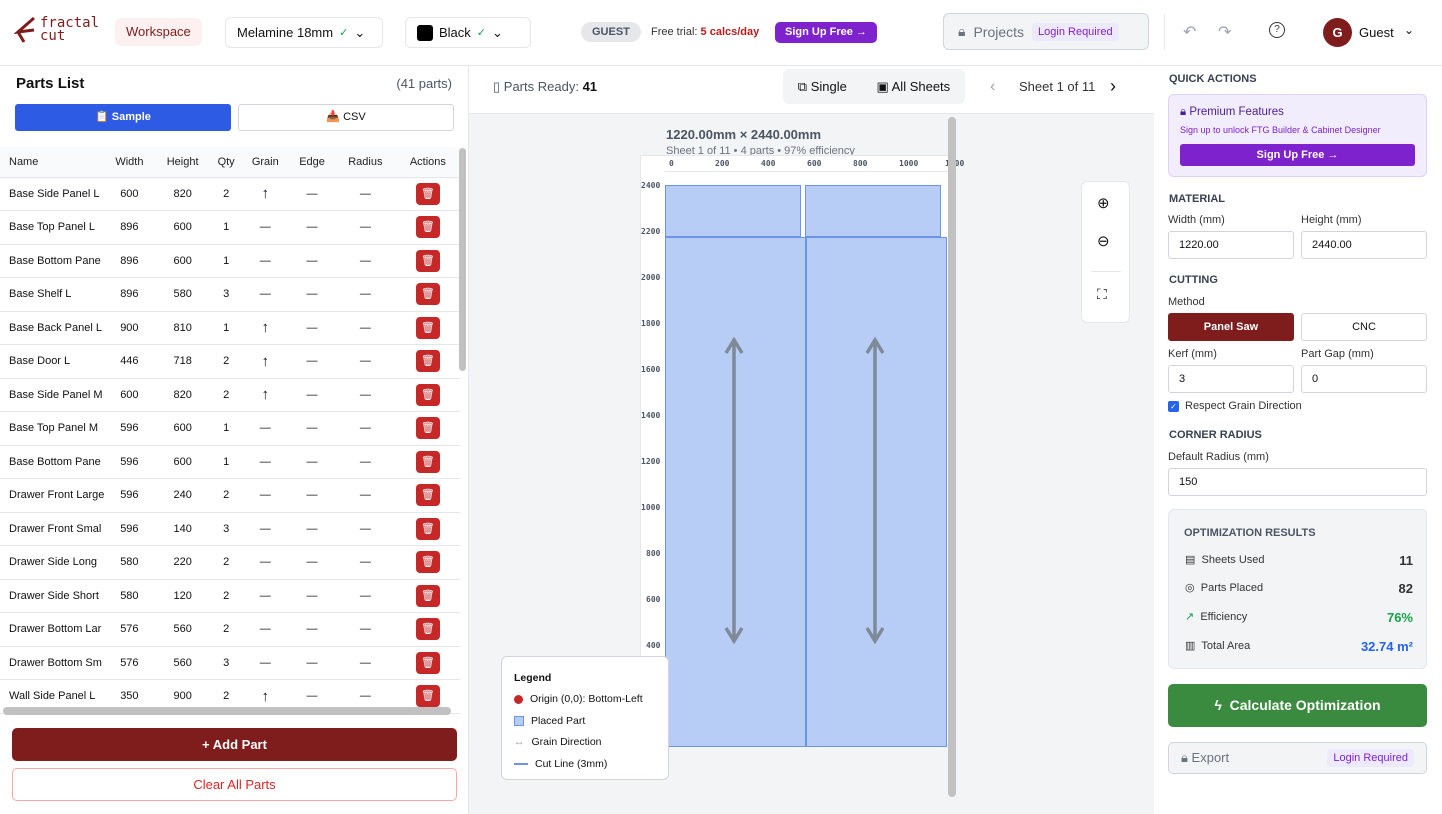  Describe the element at coordinates (1299, 588) in the screenshot. I see `result-placed: ◎ Parts Placed 82` at that location.